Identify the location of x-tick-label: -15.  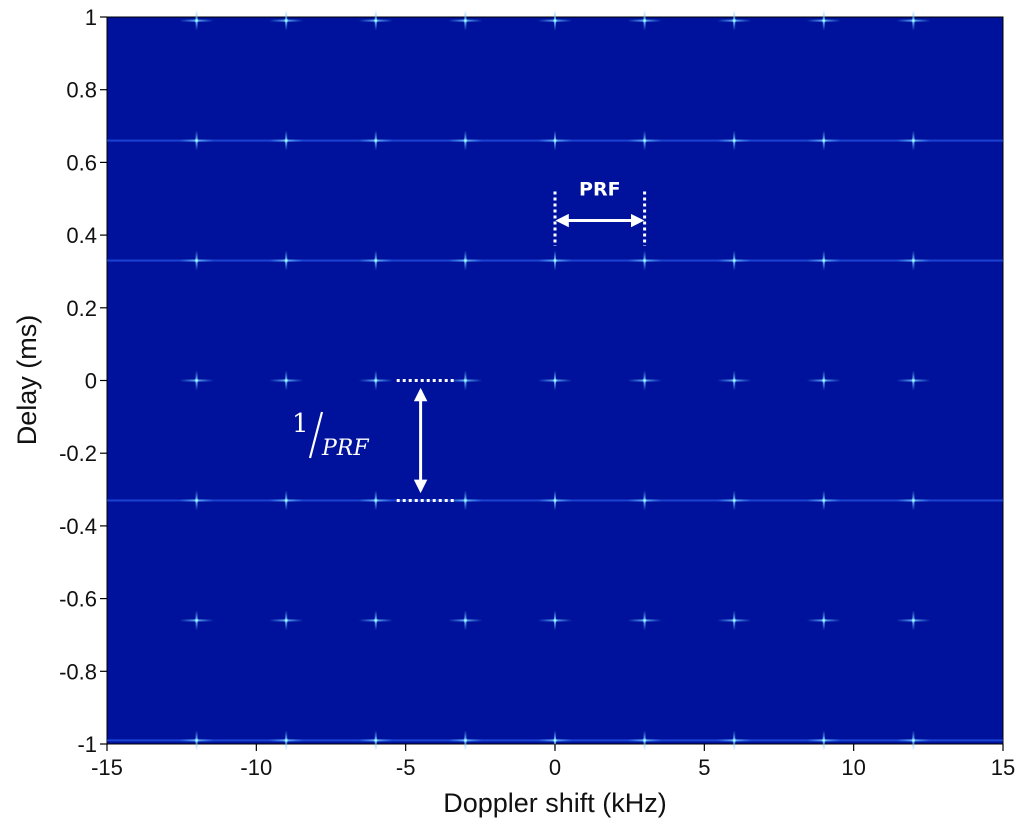
(107, 767).